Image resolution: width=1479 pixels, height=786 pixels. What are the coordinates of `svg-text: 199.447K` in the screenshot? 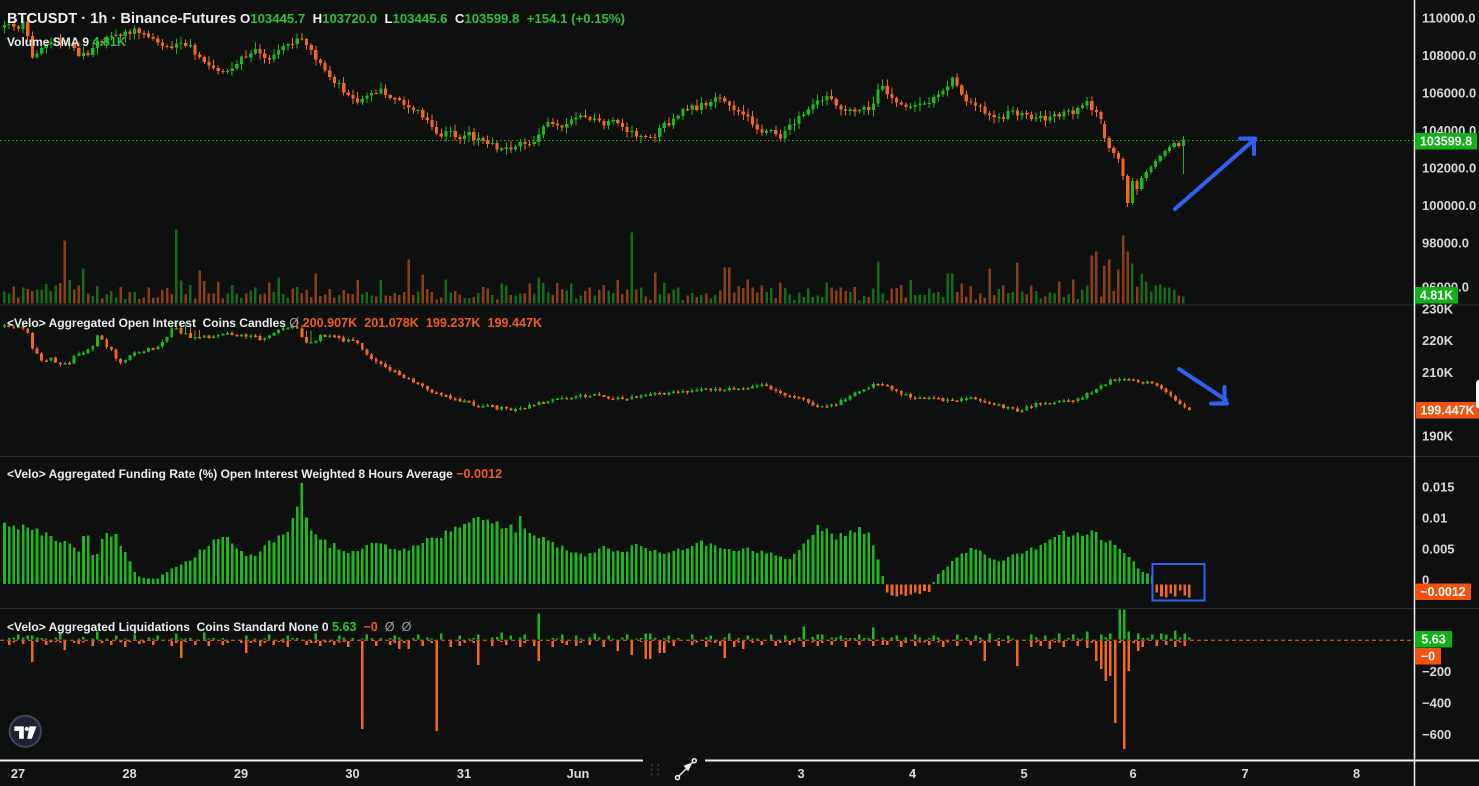 It's located at (1447, 411).